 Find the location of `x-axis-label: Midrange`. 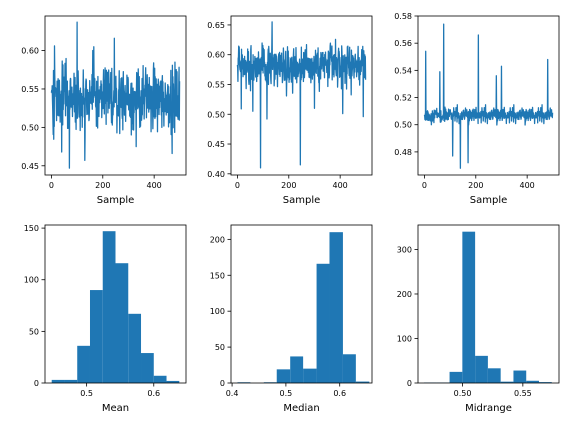

x-axis-label: Midrange is located at coordinates (488, 408).